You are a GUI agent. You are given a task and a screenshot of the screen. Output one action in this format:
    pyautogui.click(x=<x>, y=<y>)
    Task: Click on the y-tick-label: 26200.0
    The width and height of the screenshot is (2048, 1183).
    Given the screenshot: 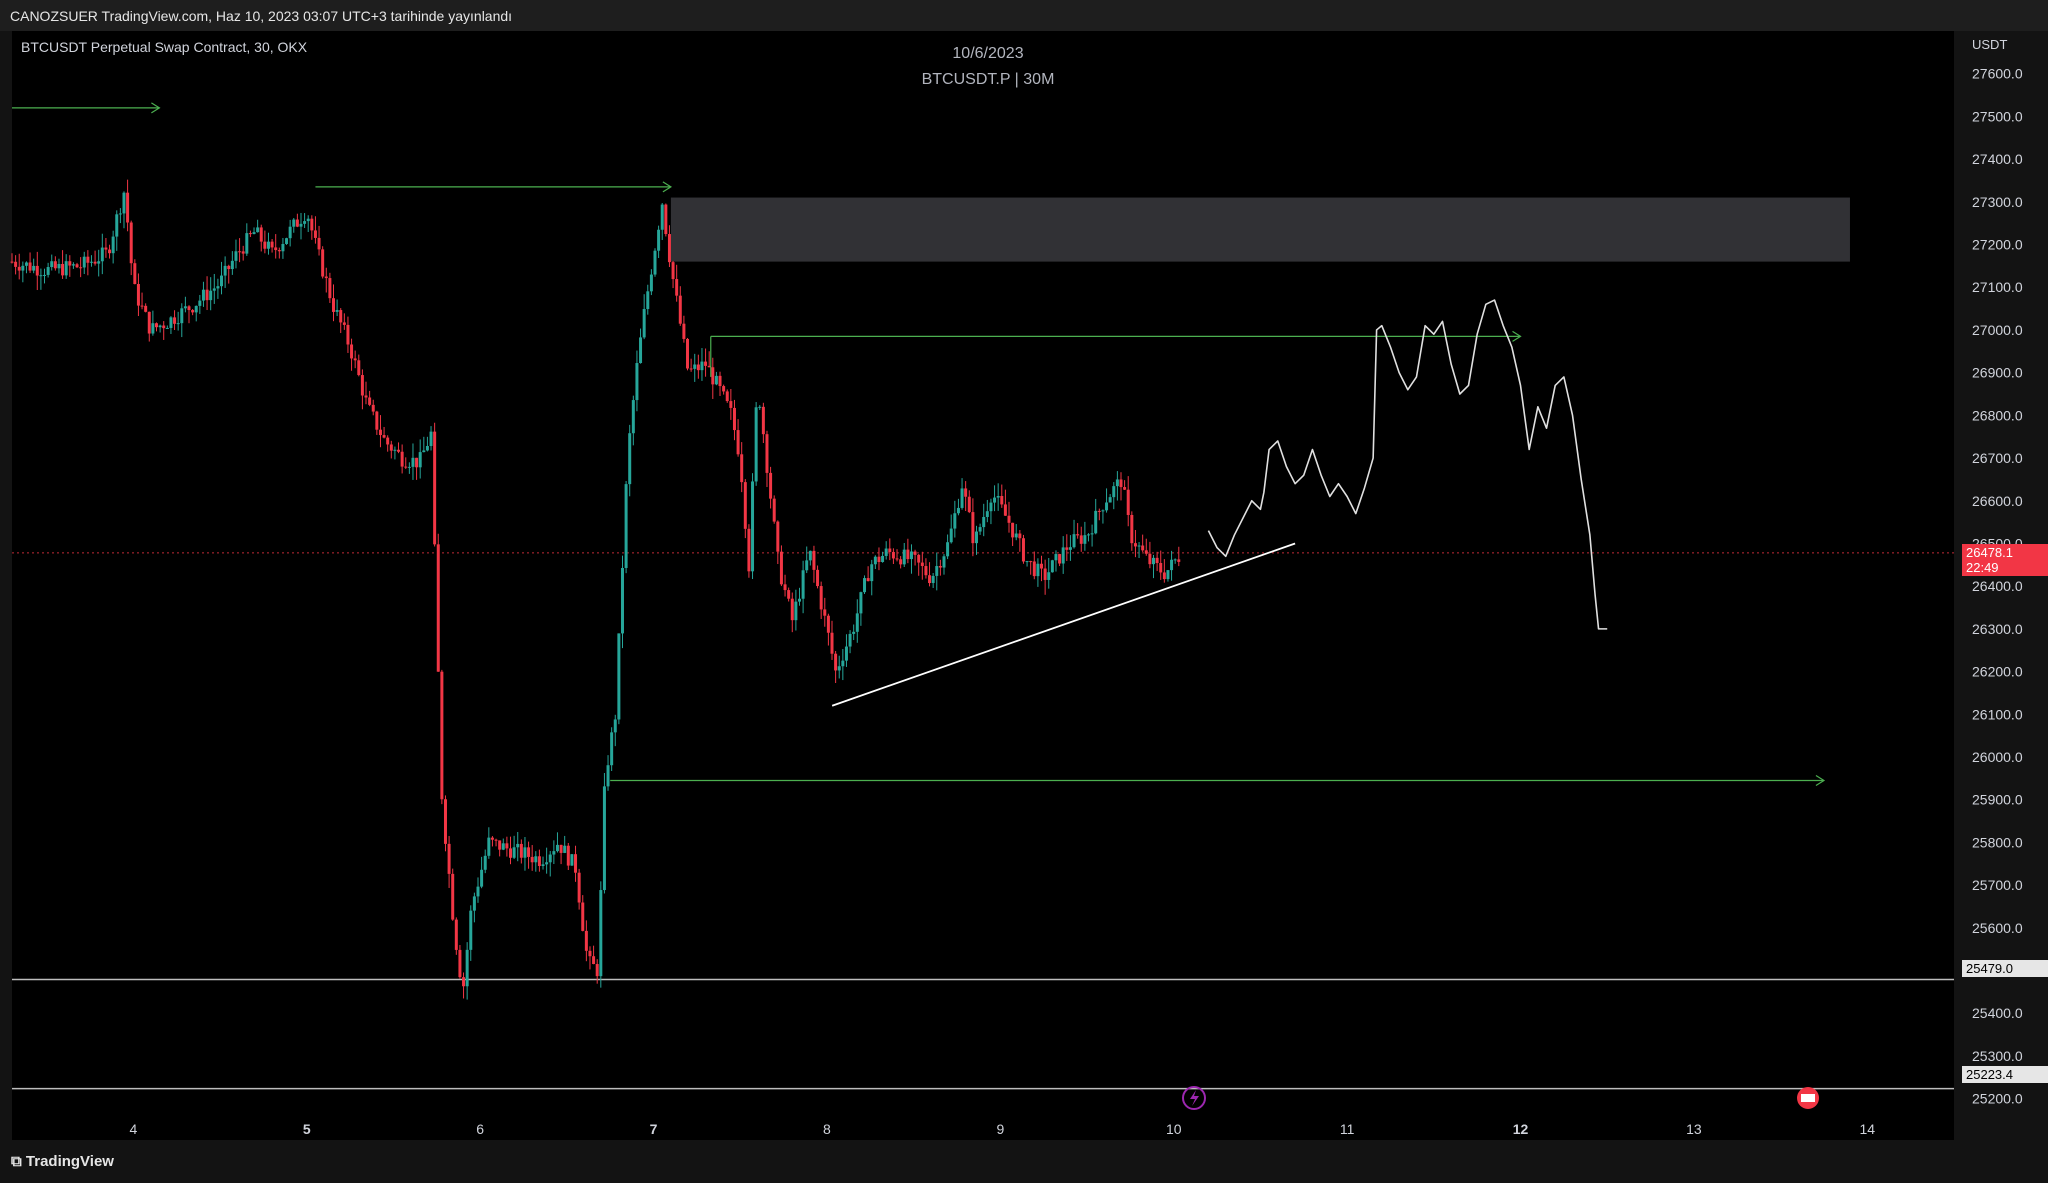 What is the action you would take?
    pyautogui.click(x=1997, y=672)
    